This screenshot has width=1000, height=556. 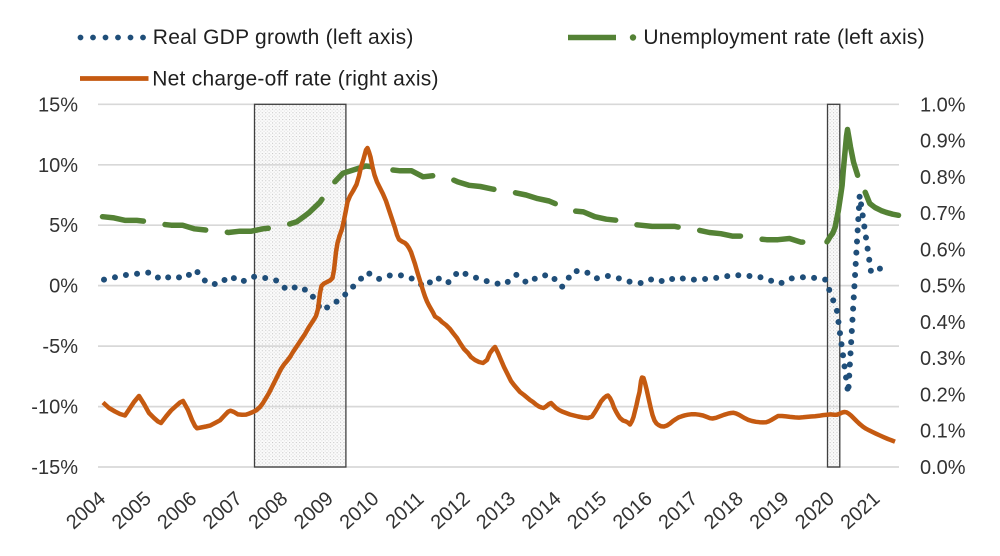 What do you see at coordinates (58, 166) in the screenshot?
I see `svg-text: 10%` at bounding box center [58, 166].